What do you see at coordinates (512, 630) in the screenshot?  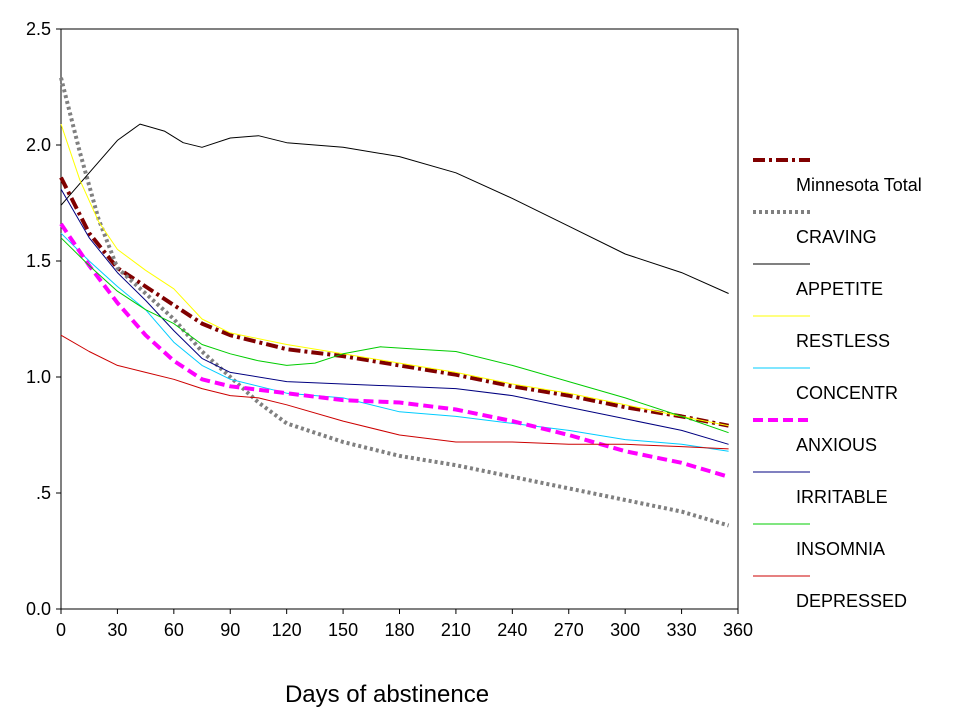 I see `x-tick-label: 240` at bounding box center [512, 630].